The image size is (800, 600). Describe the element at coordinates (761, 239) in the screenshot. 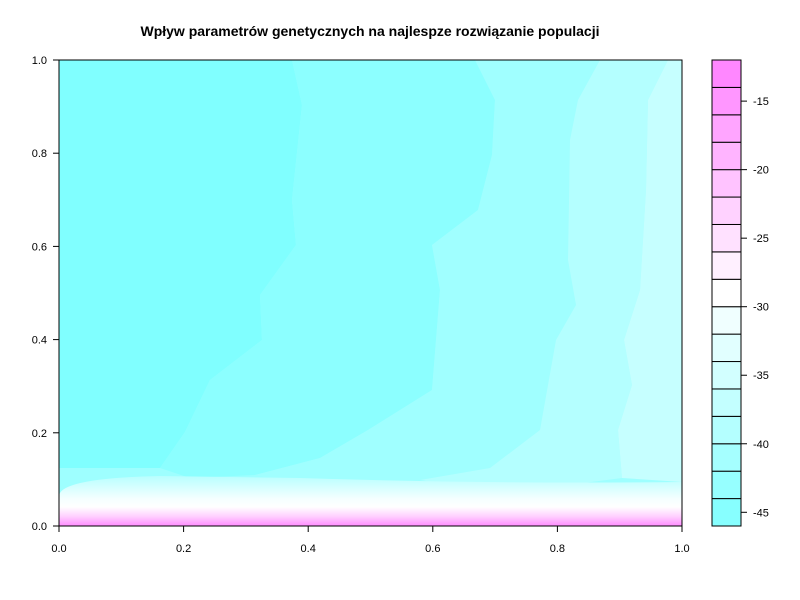

I see `colorbar-tick-label: -25` at that location.